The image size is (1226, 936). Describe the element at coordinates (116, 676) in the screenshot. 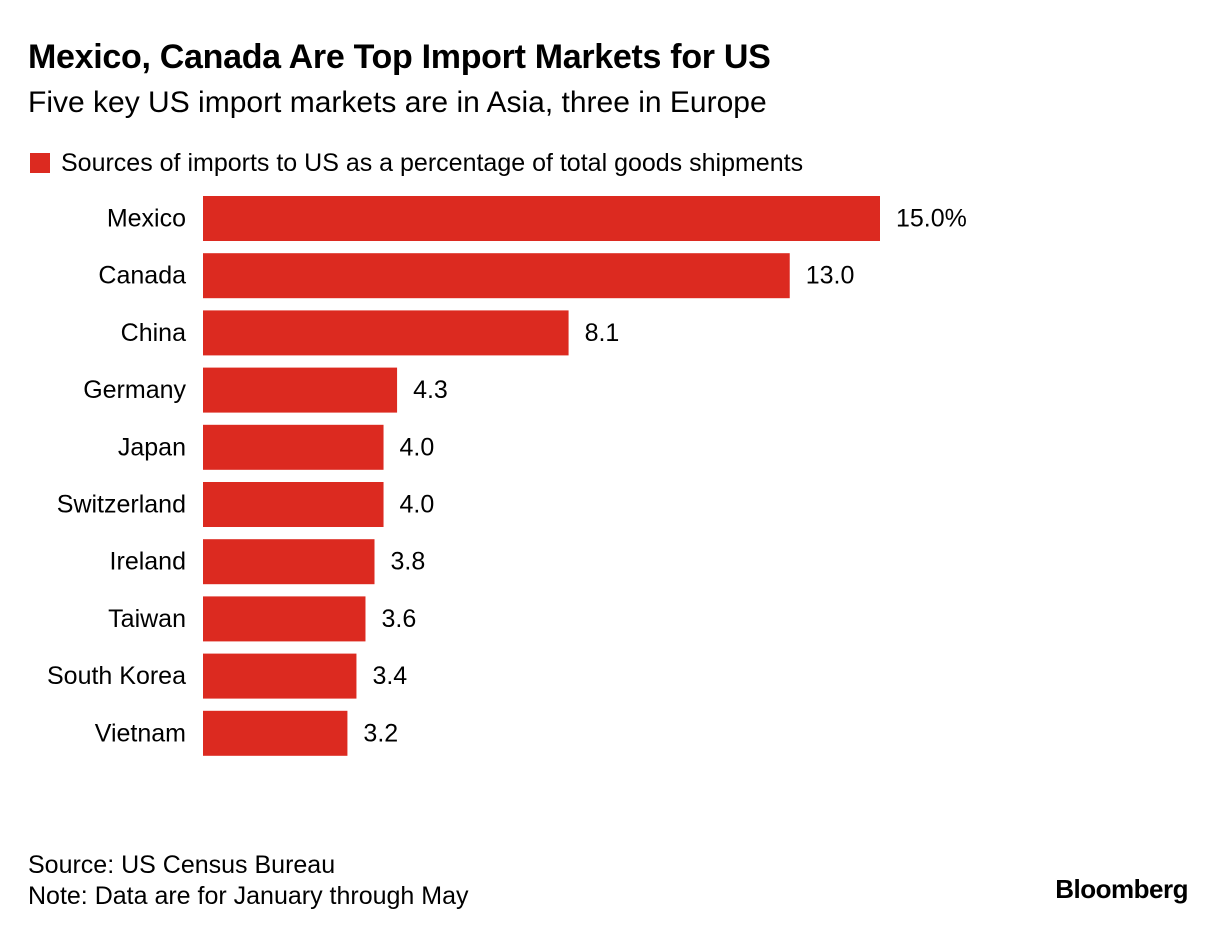

I see `category-label-south-korea: South Korea` at that location.